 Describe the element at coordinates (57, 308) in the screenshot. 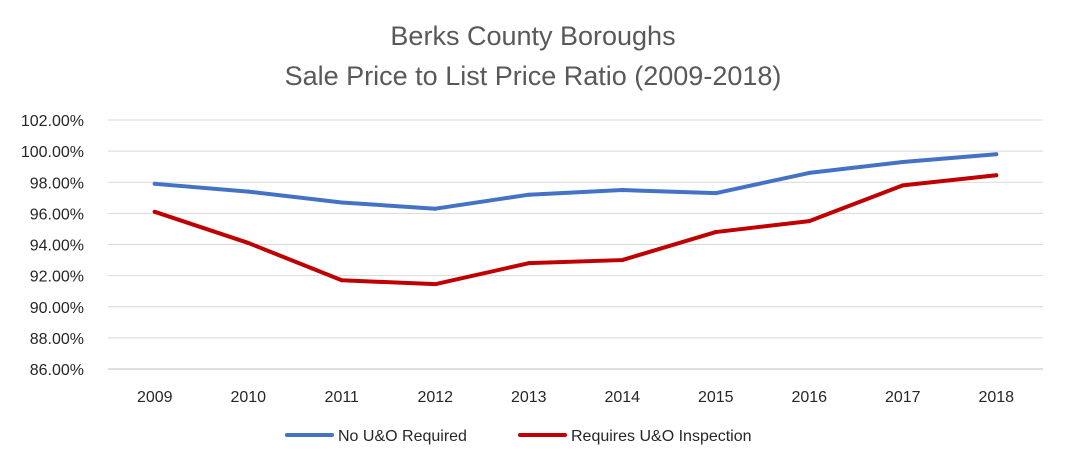

I see `y-tick-label: 90.00%` at that location.